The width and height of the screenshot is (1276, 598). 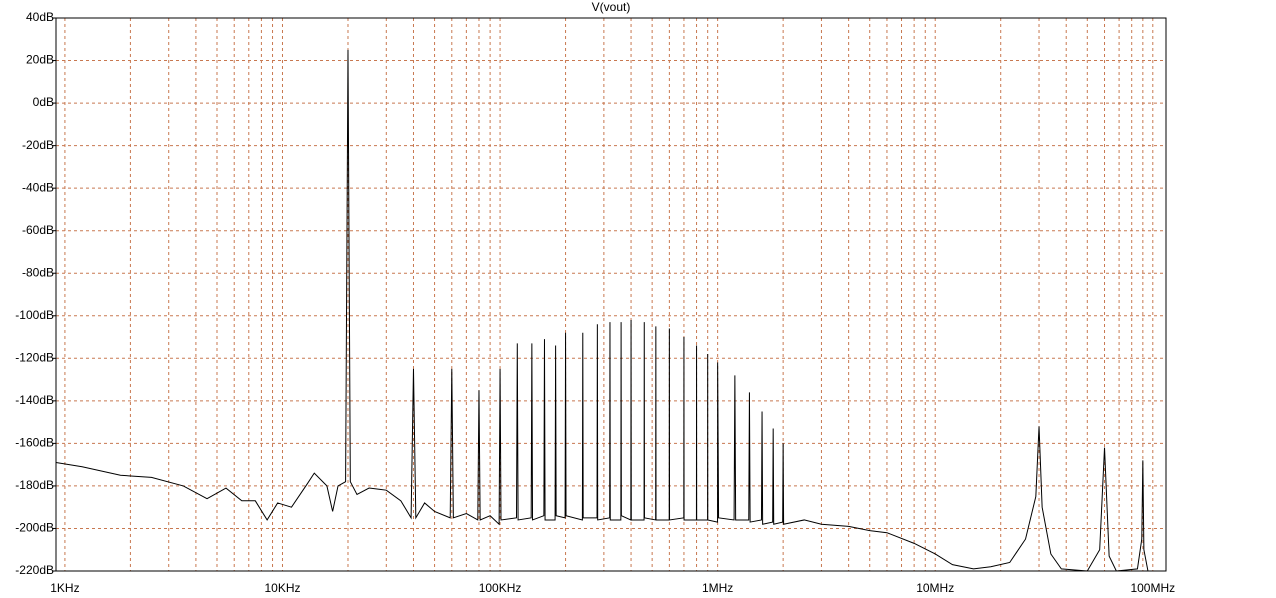 What do you see at coordinates (34, 357) in the screenshot?
I see `y-tick-label: -120dB` at bounding box center [34, 357].